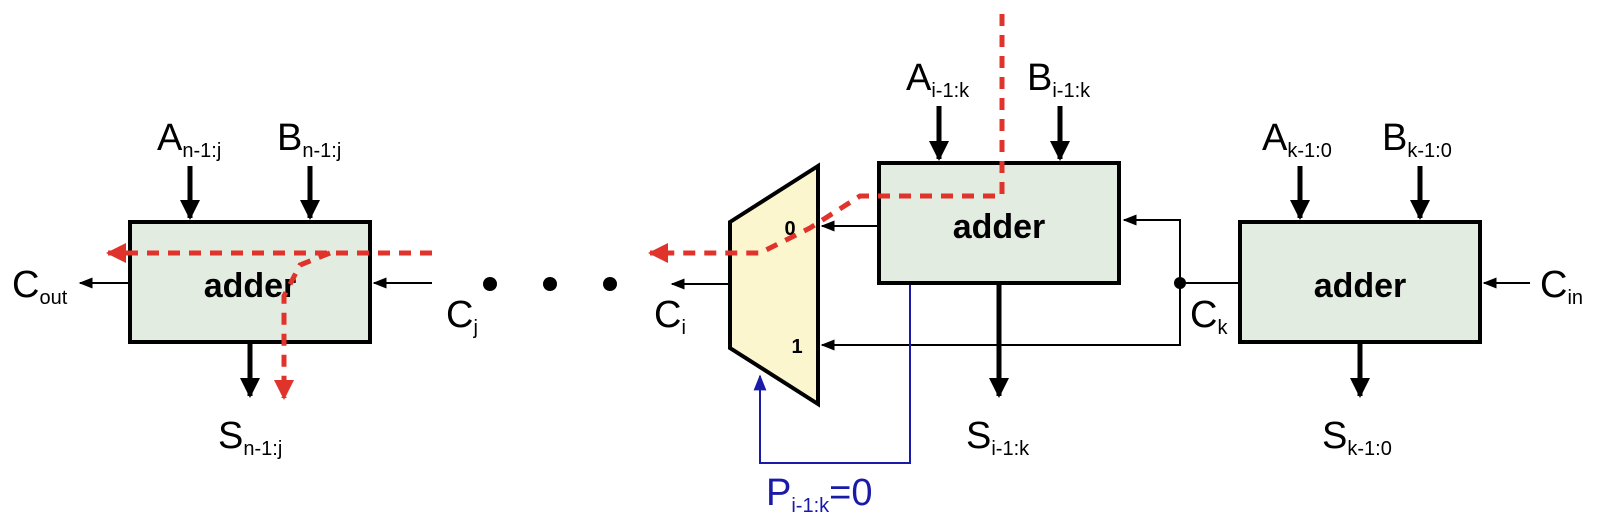 The width and height of the screenshot is (1604, 524). What do you see at coordinates (189, 139) in the screenshot?
I see `a-left-label: An-1:j` at bounding box center [189, 139].